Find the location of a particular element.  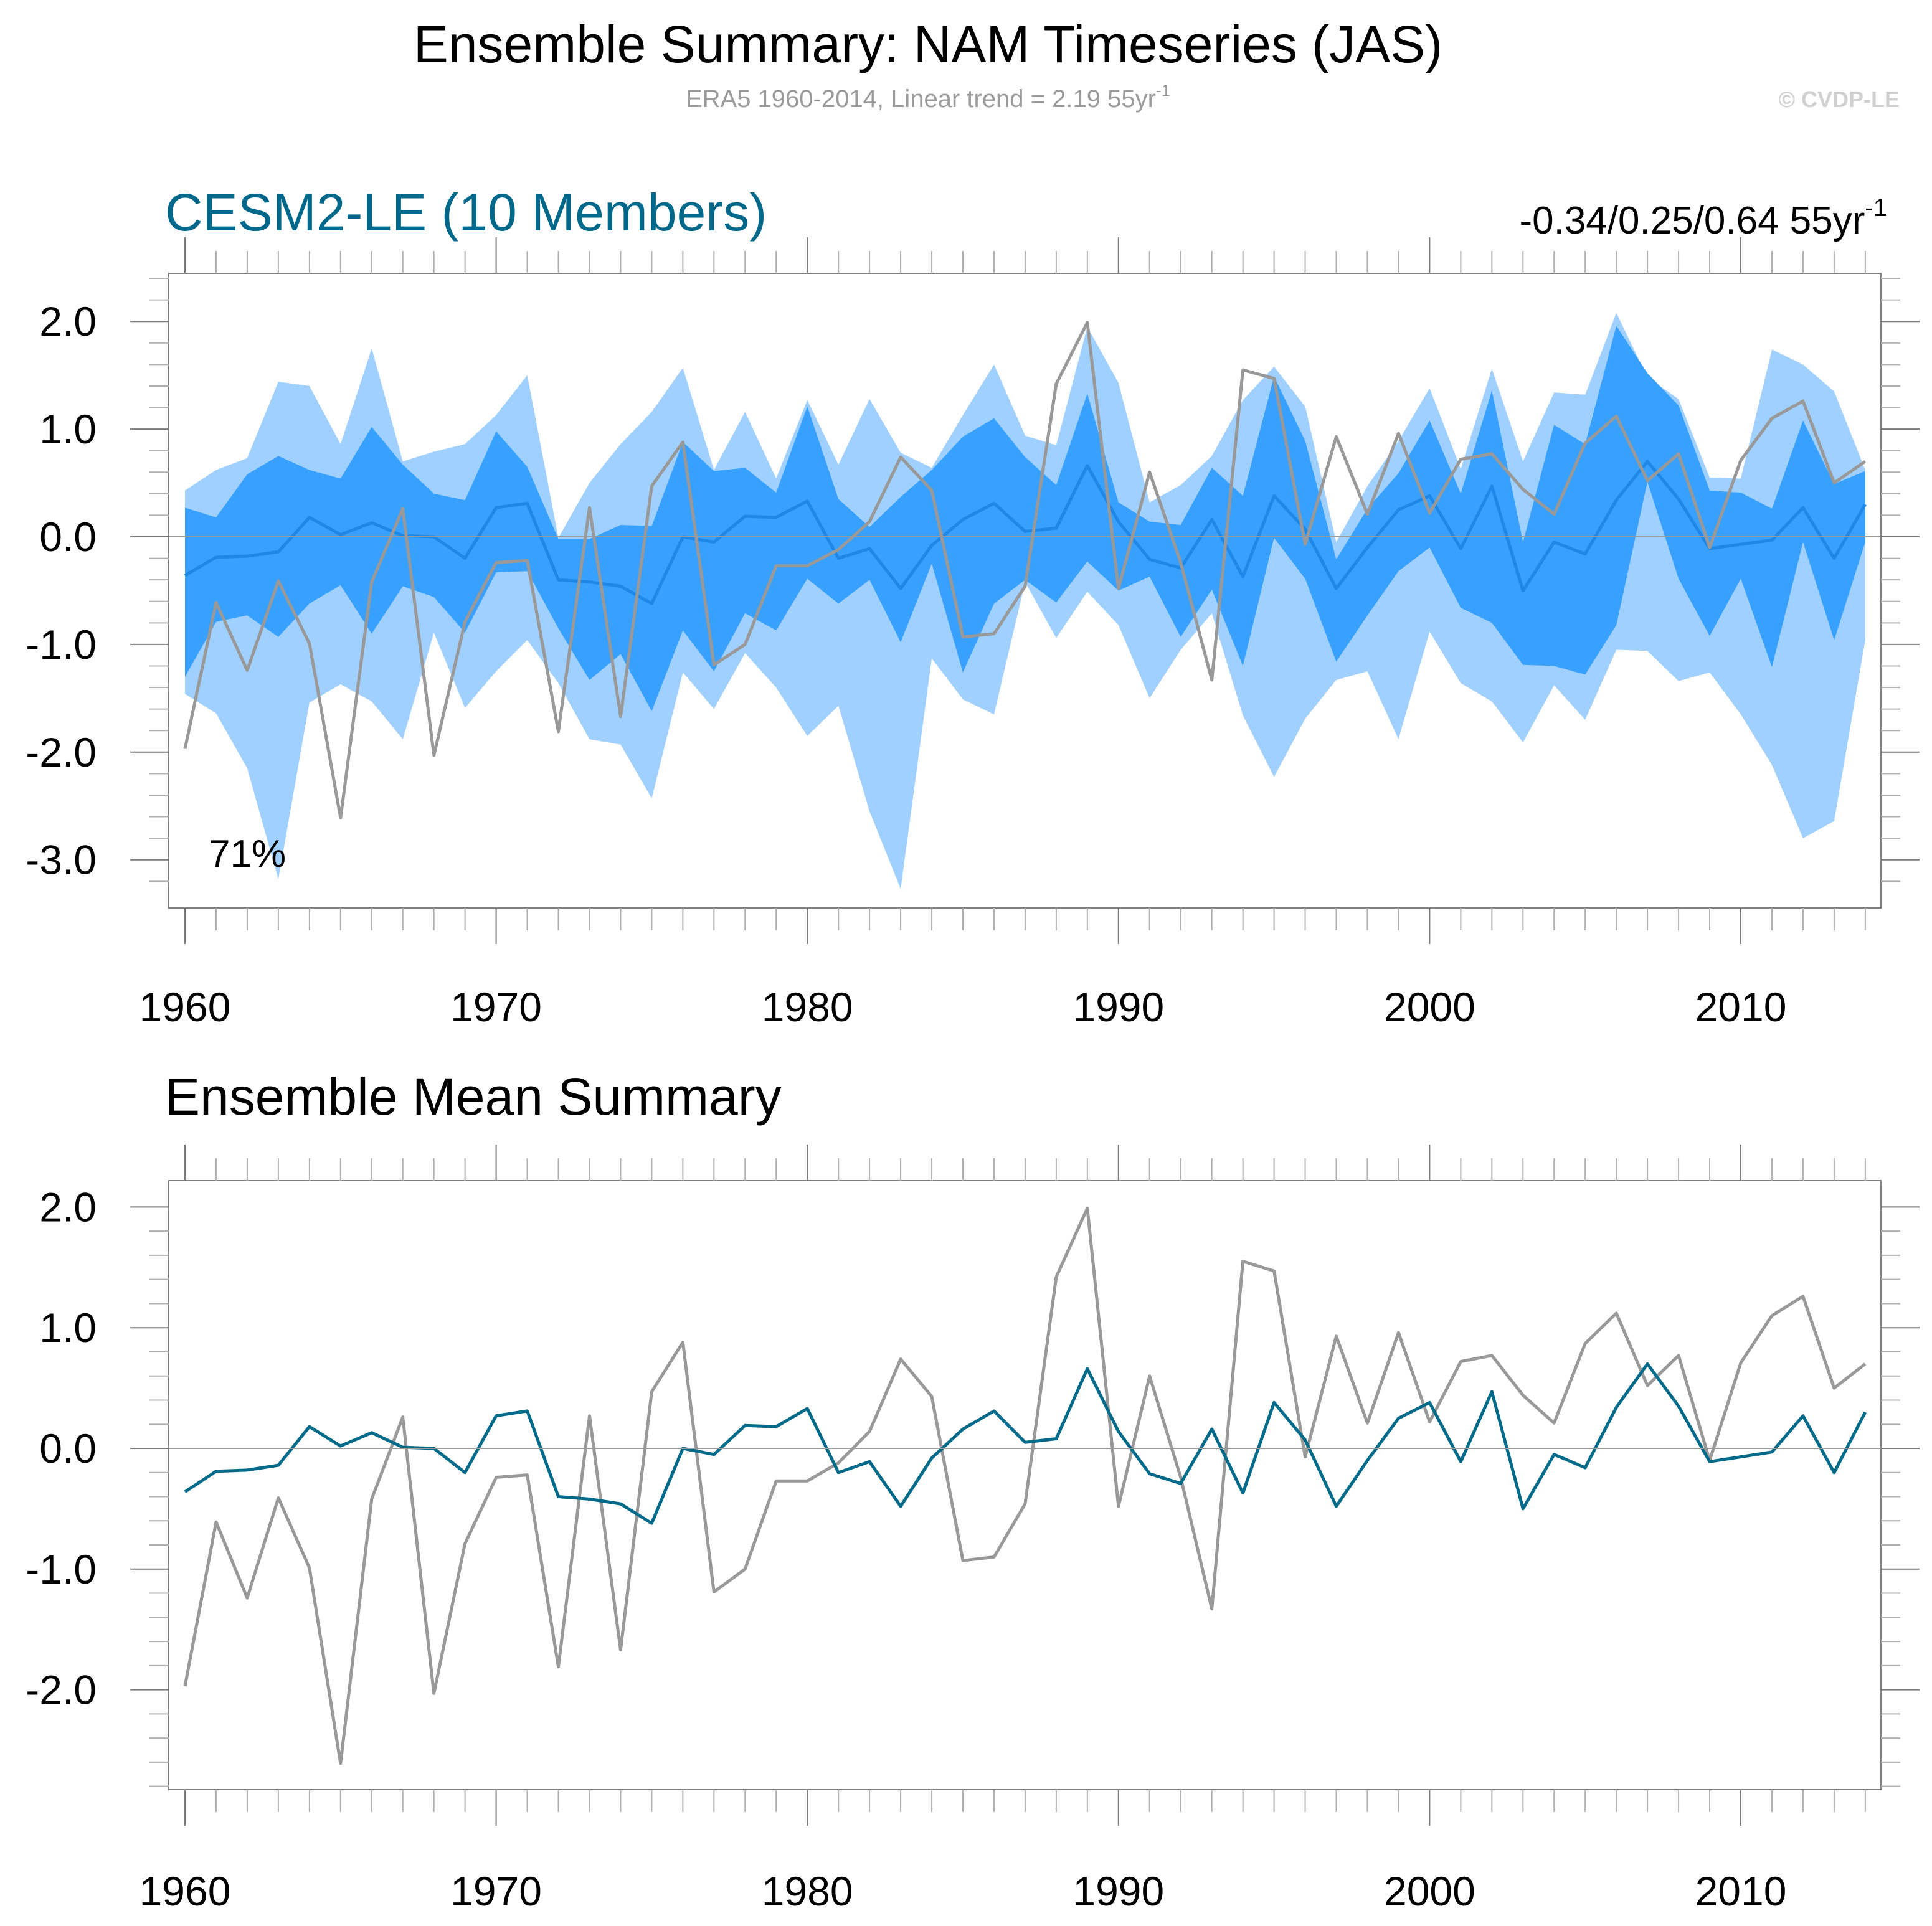

bottom-x-tick-label: 2000 is located at coordinates (1429, 1891).